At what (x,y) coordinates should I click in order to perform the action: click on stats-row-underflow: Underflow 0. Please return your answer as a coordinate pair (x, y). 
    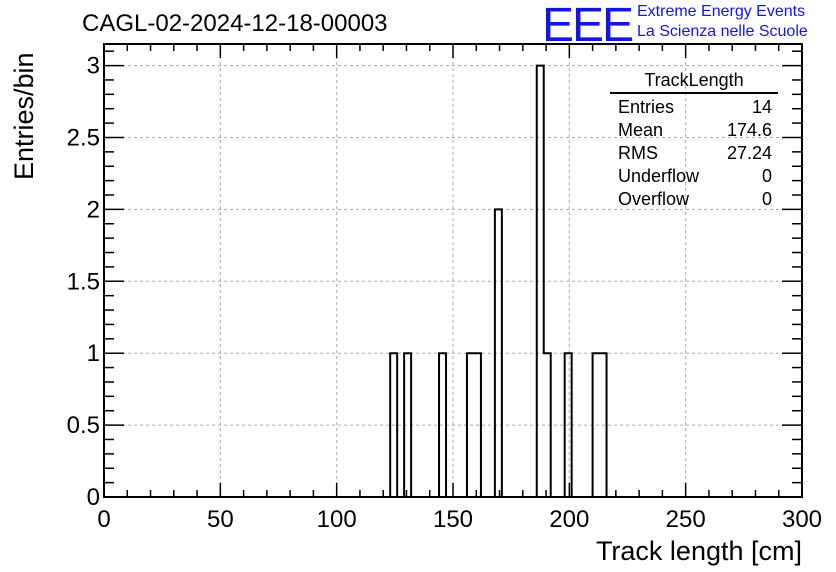
    Looking at the image, I should click on (695, 176).